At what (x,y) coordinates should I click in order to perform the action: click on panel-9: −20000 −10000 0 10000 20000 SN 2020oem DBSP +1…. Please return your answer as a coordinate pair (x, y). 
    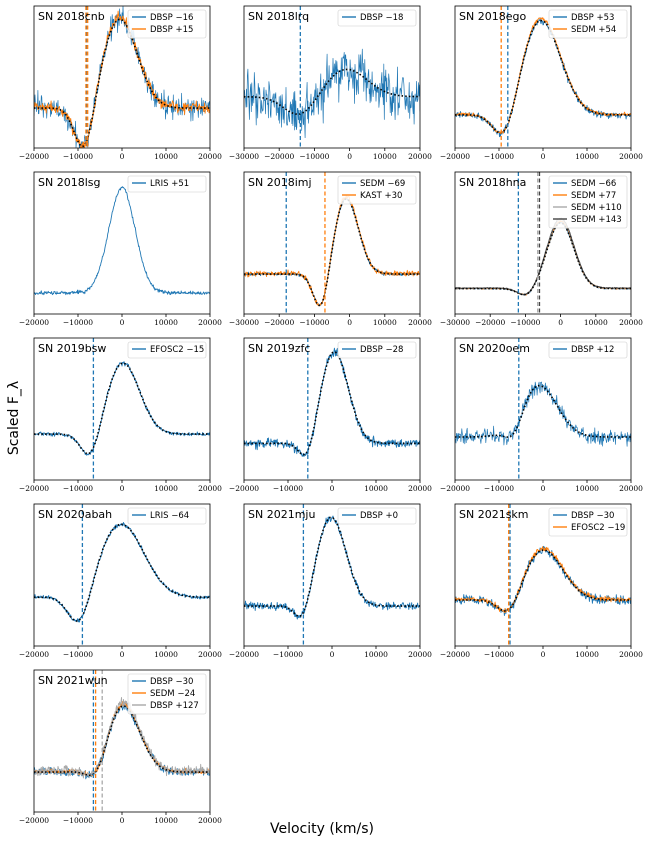
    Looking at the image, I should click on (541, 415).